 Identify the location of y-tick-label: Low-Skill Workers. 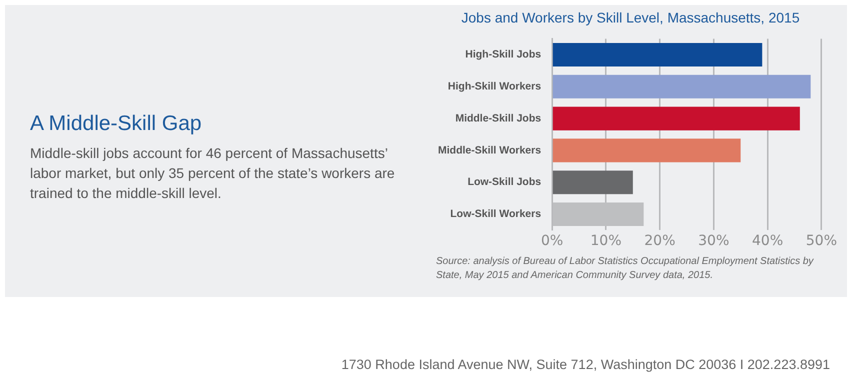
(496, 214).